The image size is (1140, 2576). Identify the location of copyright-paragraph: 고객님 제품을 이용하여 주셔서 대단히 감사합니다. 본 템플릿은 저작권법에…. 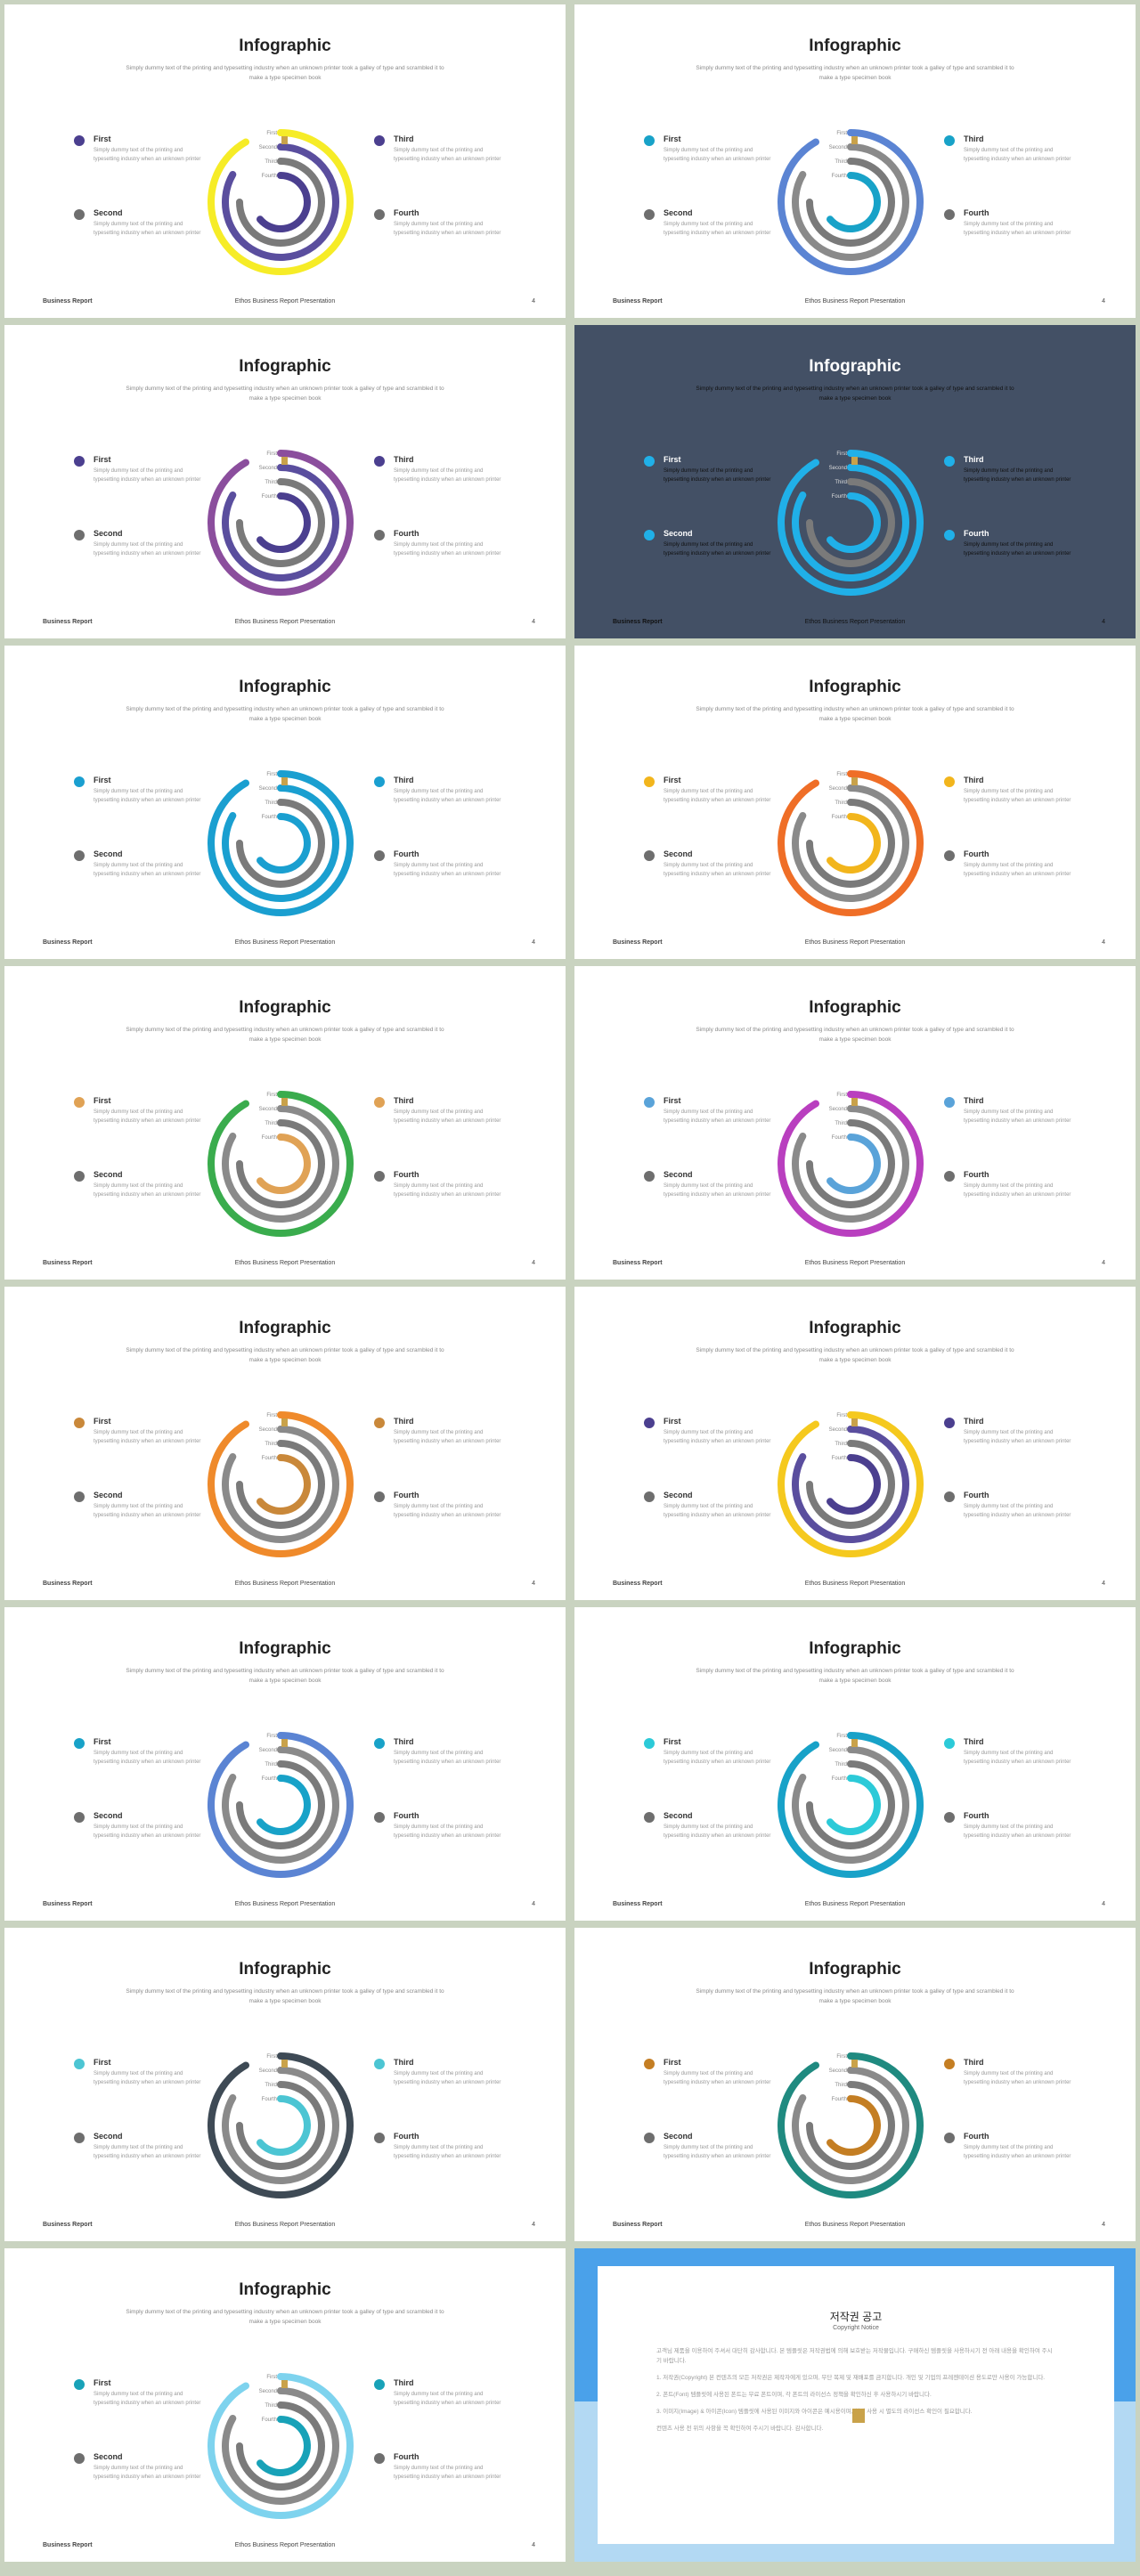
(854, 2356).